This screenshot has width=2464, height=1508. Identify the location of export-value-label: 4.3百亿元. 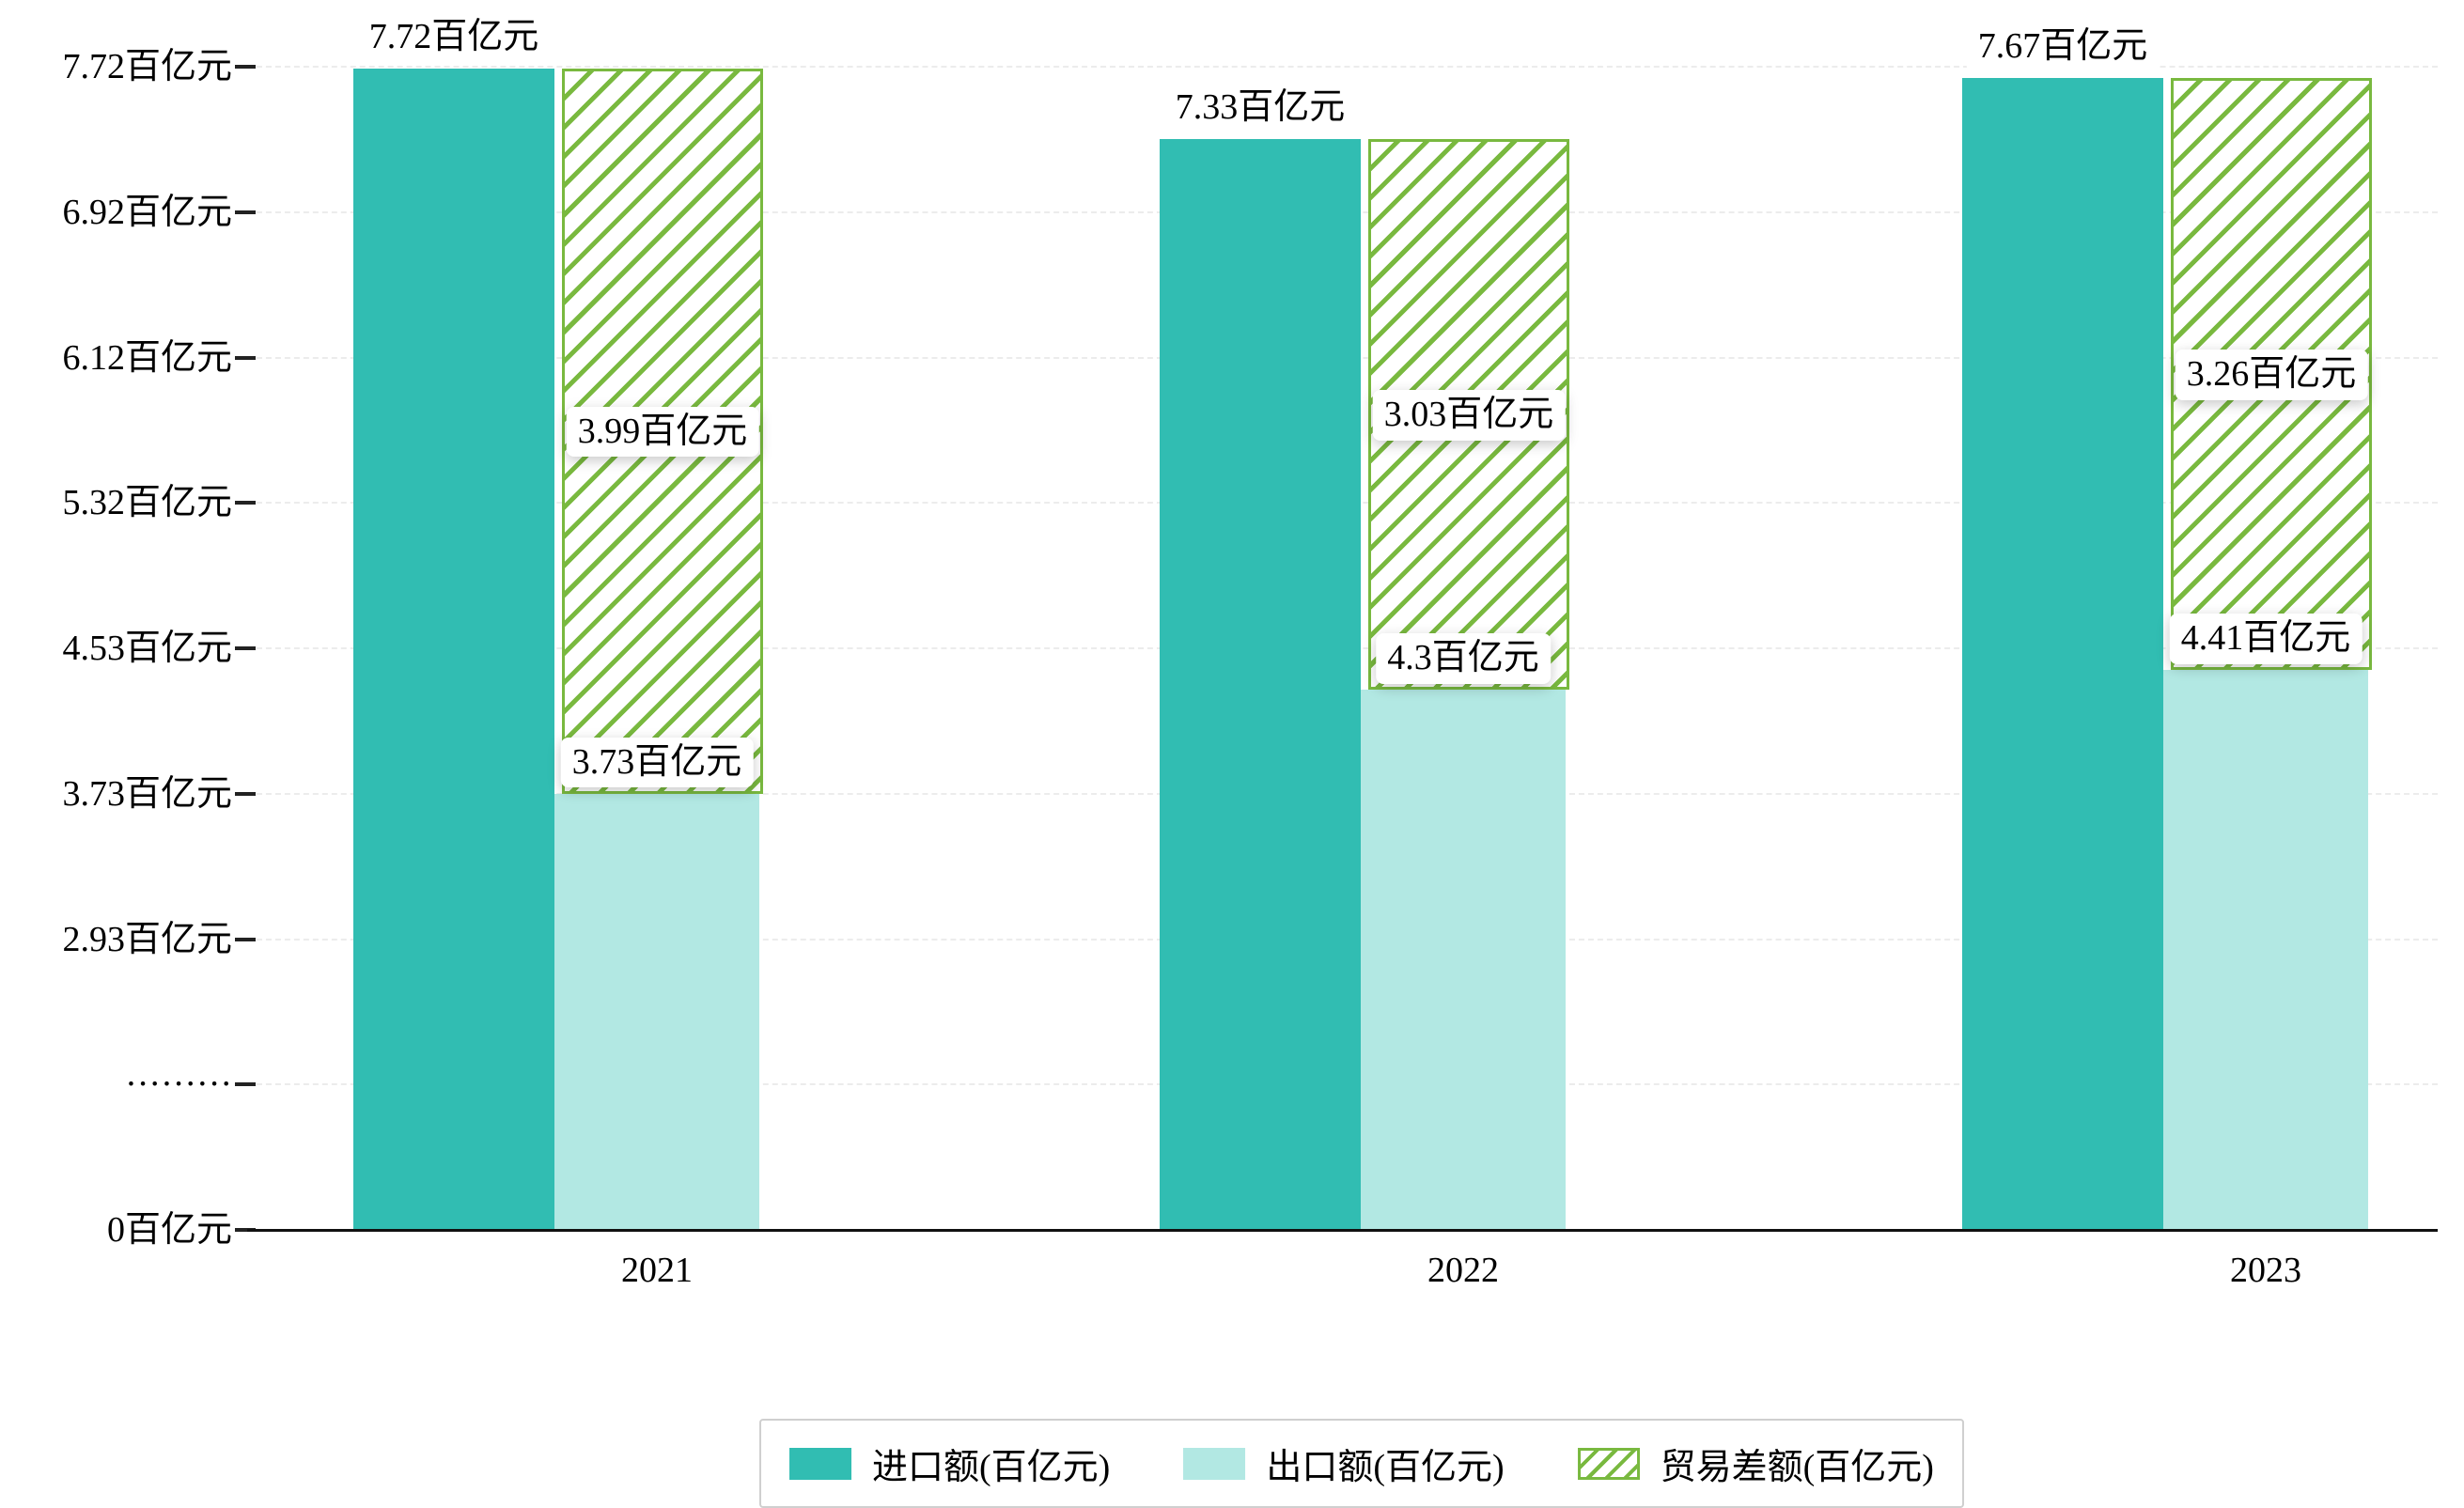
(1463, 659).